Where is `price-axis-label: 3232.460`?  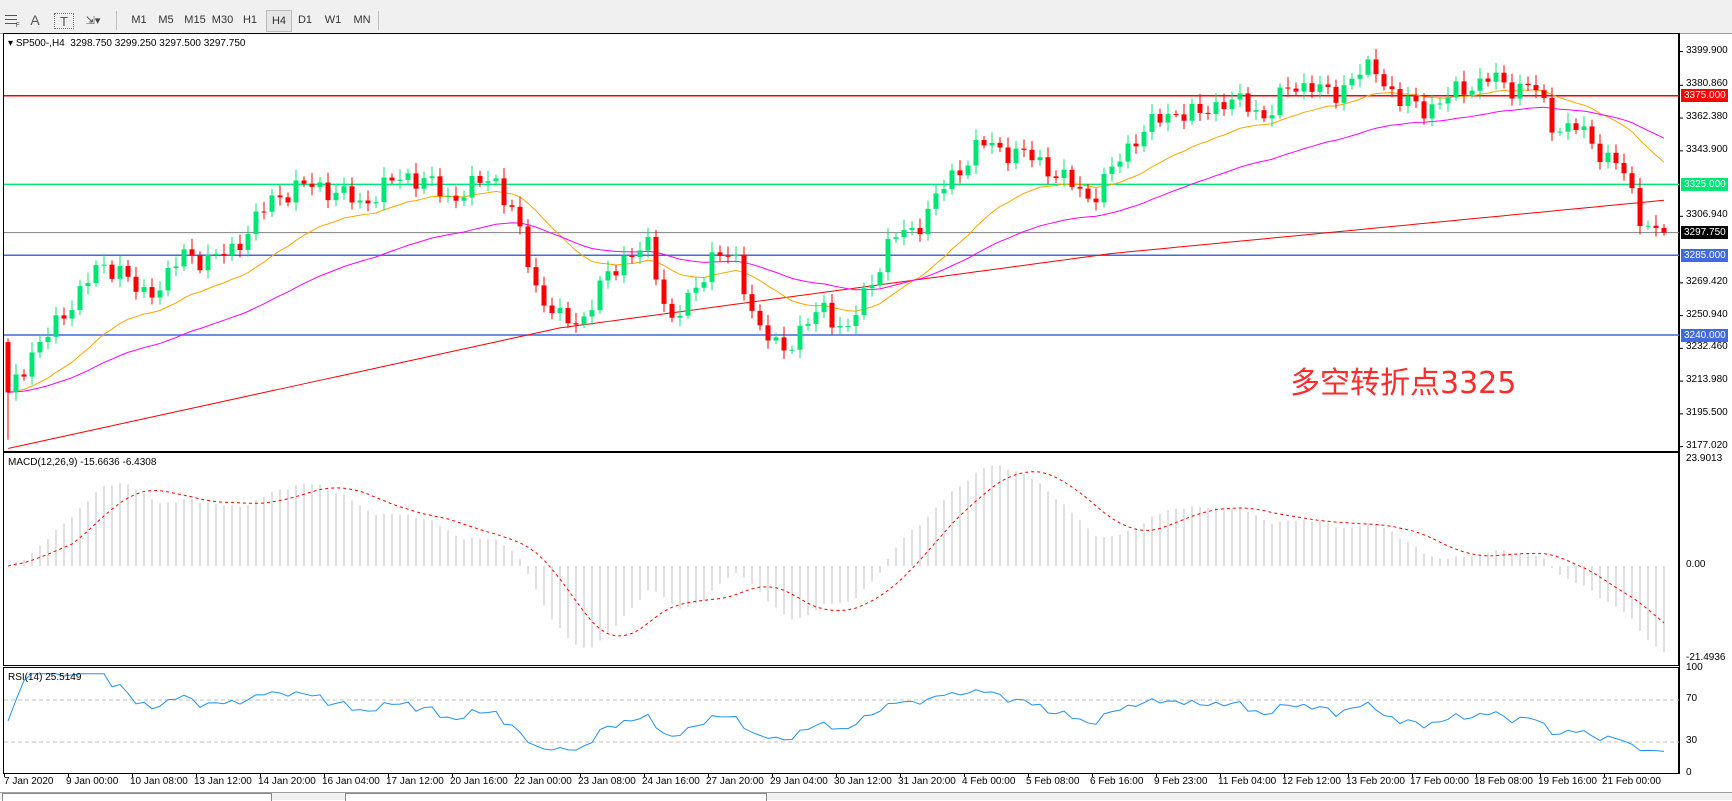
price-axis-label: 3232.460 is located at coordinates (1707, 347).